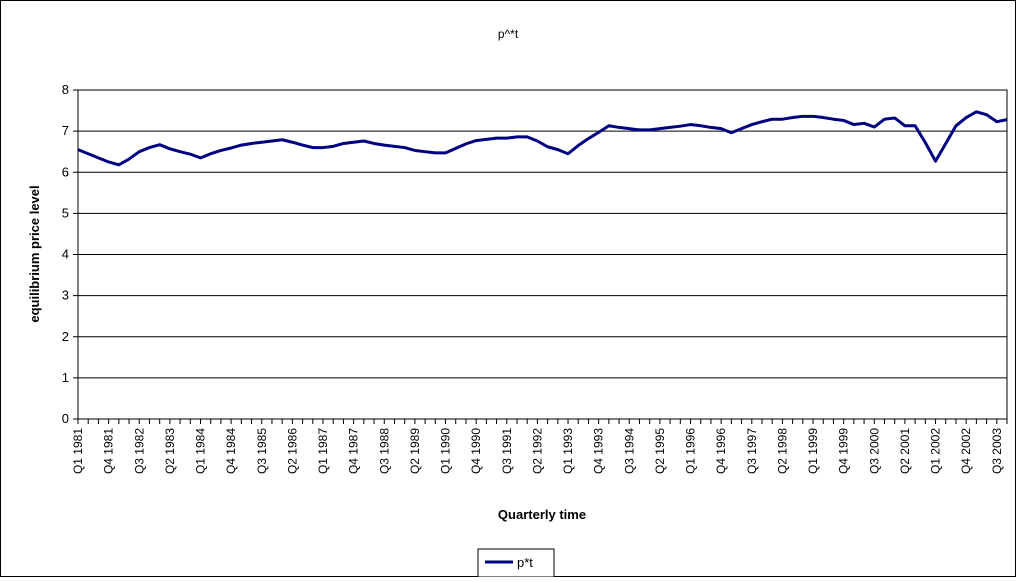 Image resolution: width=1016 pixels, height=582 pixels. What do you see at coordinates (170, 451) in the screenshot?
I see `x-tick-label: Q2 1983` at bounding box center [170, 451].